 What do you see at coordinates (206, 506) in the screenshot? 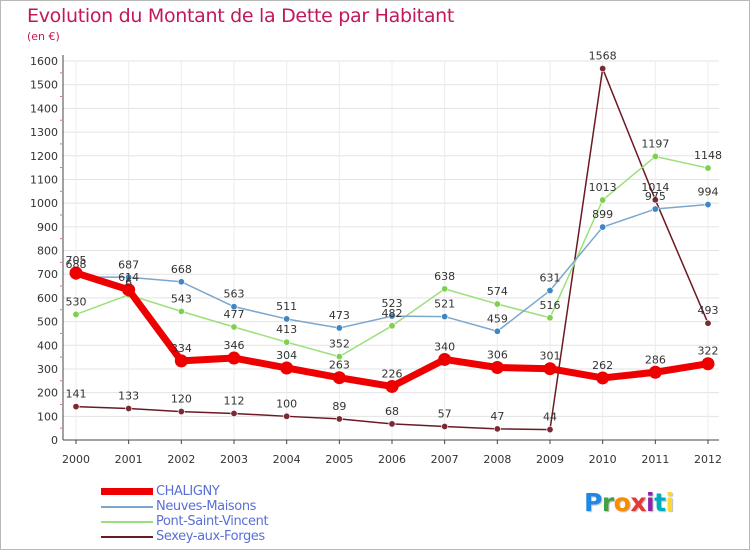
I see `legend-label-neuves-maisons: Neuves-Maisons` at bounding box center [206, 506].